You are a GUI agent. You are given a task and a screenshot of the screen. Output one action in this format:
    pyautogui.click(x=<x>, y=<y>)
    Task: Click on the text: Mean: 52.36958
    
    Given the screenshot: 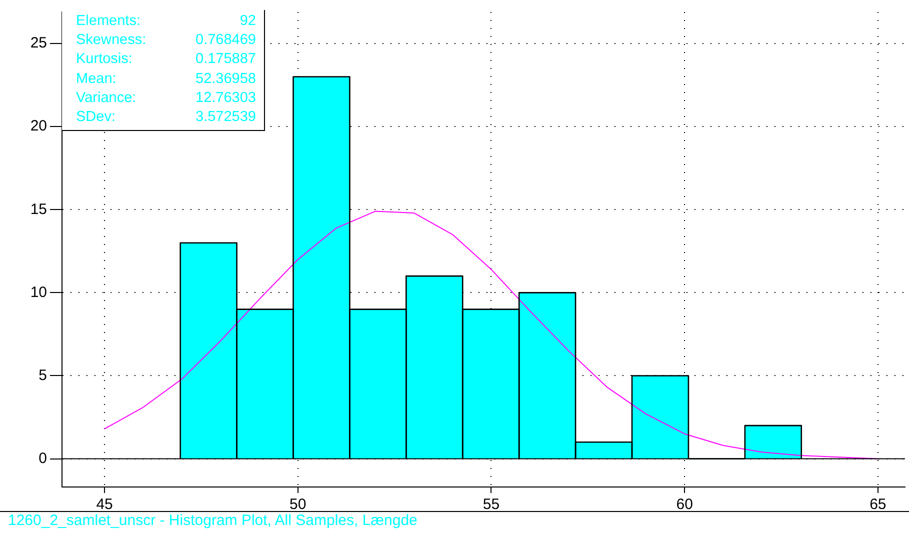 What is the action you would take?
    pyautogui.click(x=166, y=78)
    